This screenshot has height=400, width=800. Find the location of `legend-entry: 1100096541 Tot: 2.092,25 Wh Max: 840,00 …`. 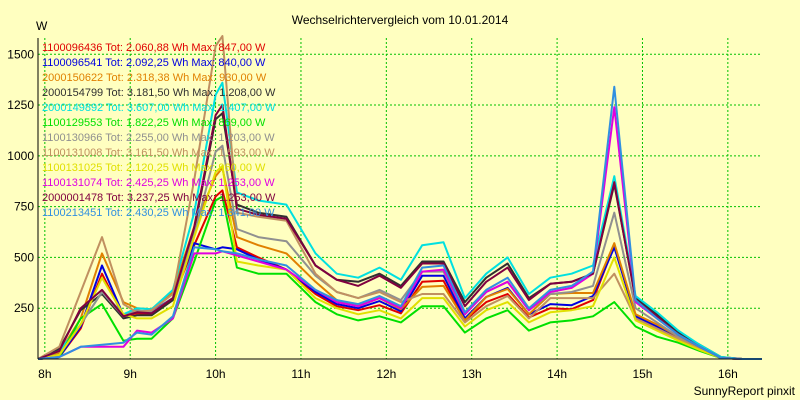

legend-entry: 1100096541 Tot: 2.092,25 Wh Max: 840,00 … is located at coordinates (154, 63).